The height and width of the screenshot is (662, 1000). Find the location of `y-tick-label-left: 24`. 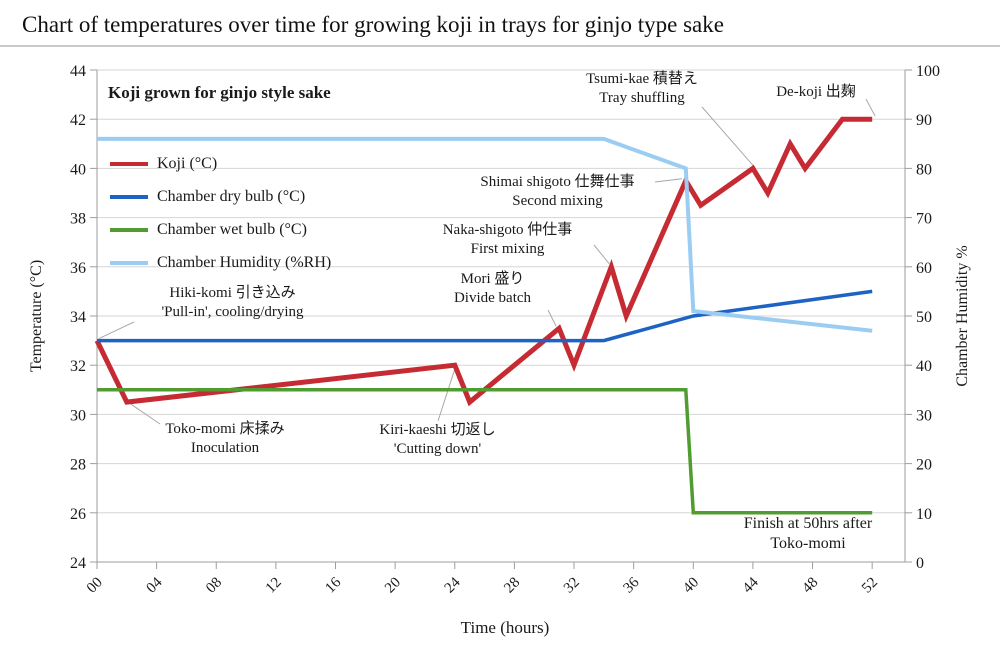

y-tick-label-left: 24 is located at coordinates (78, 563).